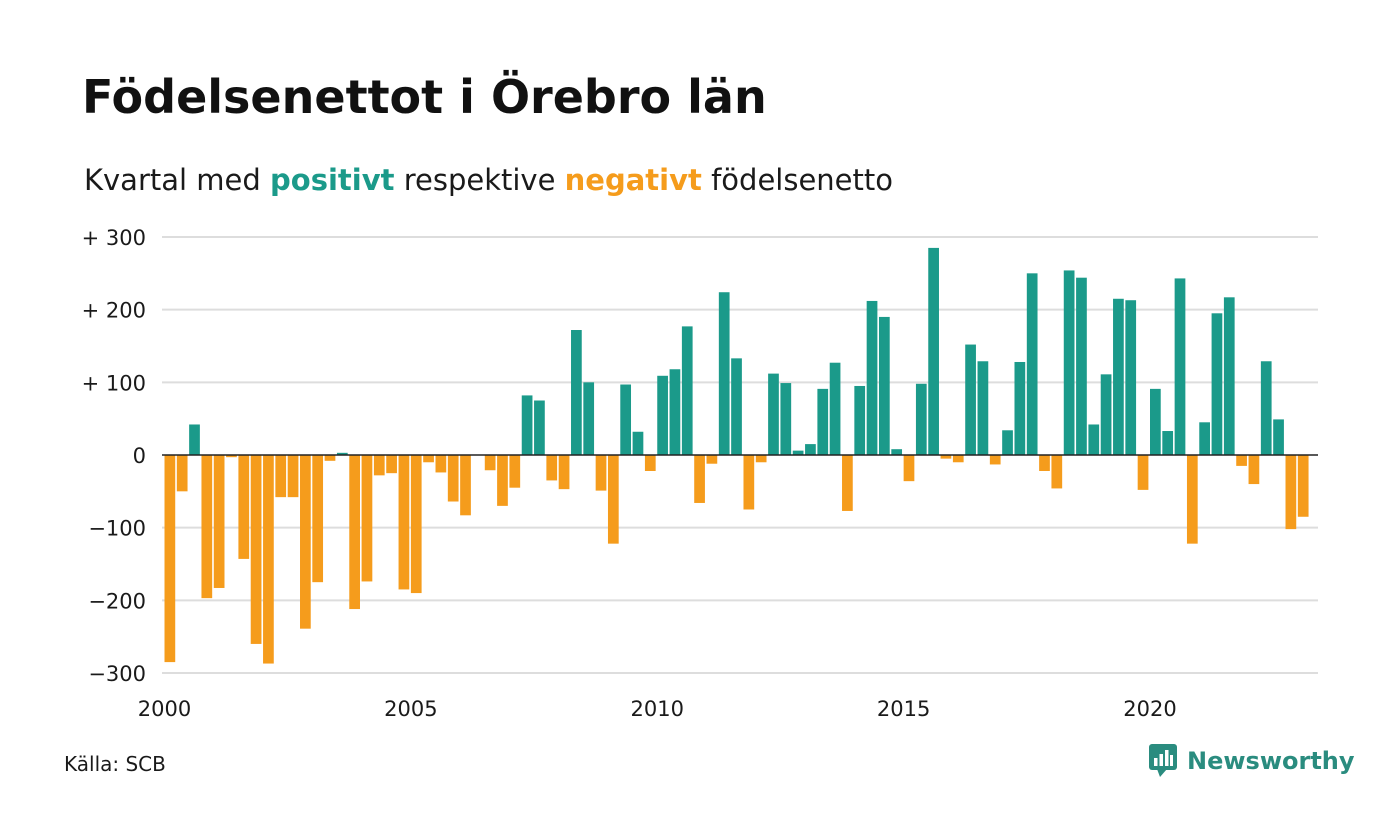 The width and height of the screenshot is (1400, 840). What do you see at coordinates (114, 311) in the screenshot?
I see `y-tick-label: + 200` at bounding box center [114, 311].